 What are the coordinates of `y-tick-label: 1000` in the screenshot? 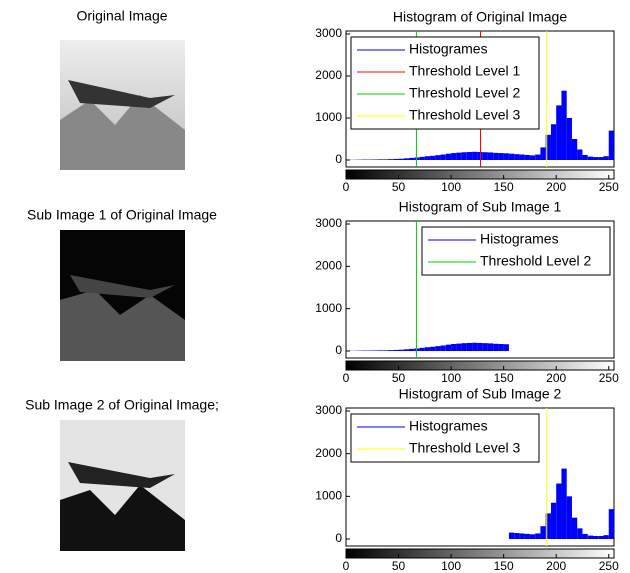 It's located at (328, 308).